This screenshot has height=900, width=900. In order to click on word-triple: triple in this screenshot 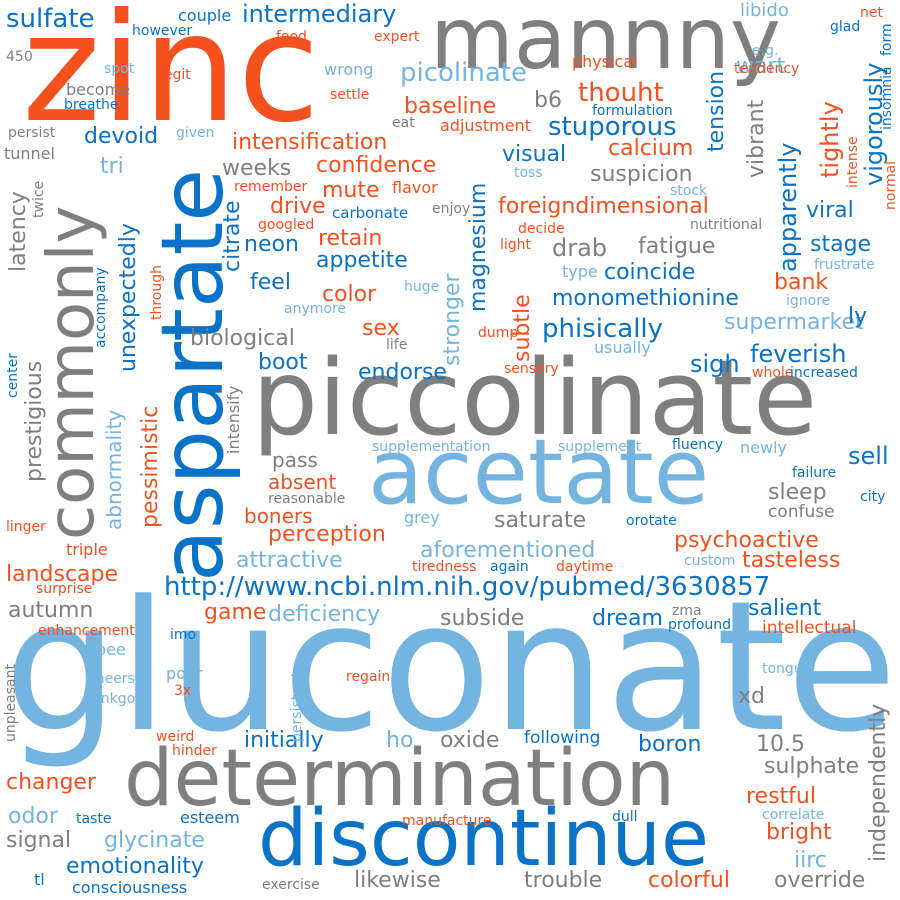, I will do `click(87, 549)`.